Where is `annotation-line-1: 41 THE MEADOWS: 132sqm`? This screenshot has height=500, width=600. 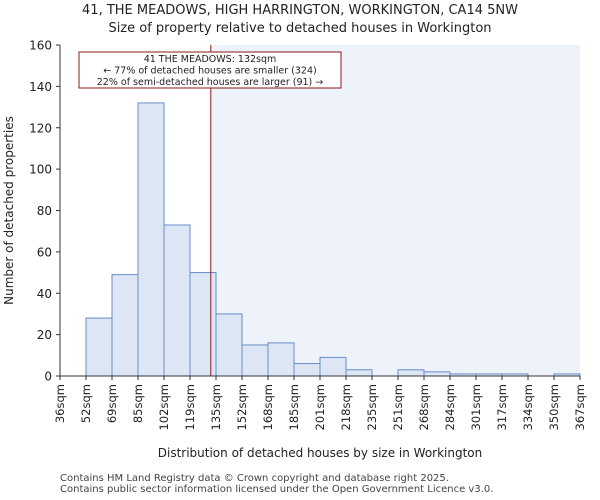
annotation-line-1: 41 THE MEADOWS: 132sqm is located at coordinates (210, 59).